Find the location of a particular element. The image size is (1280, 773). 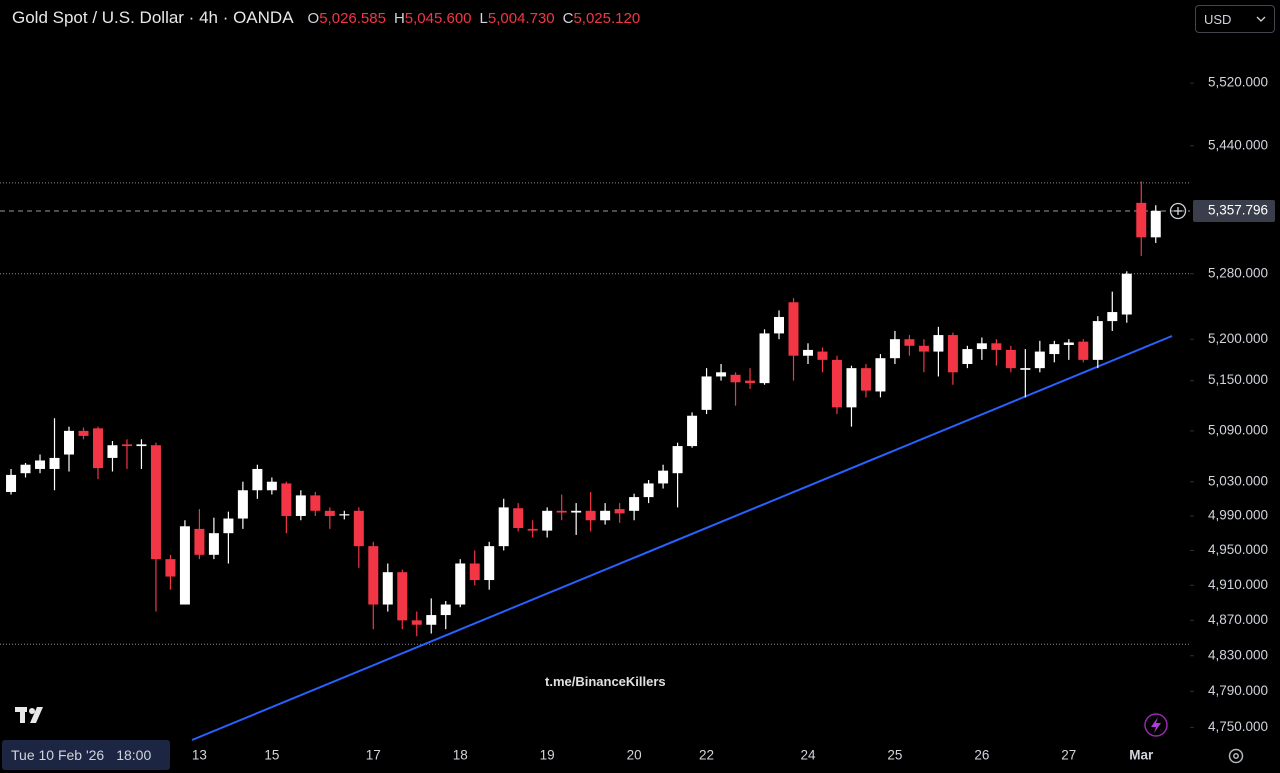

plus-circle is located at coordinates (1178, 211).